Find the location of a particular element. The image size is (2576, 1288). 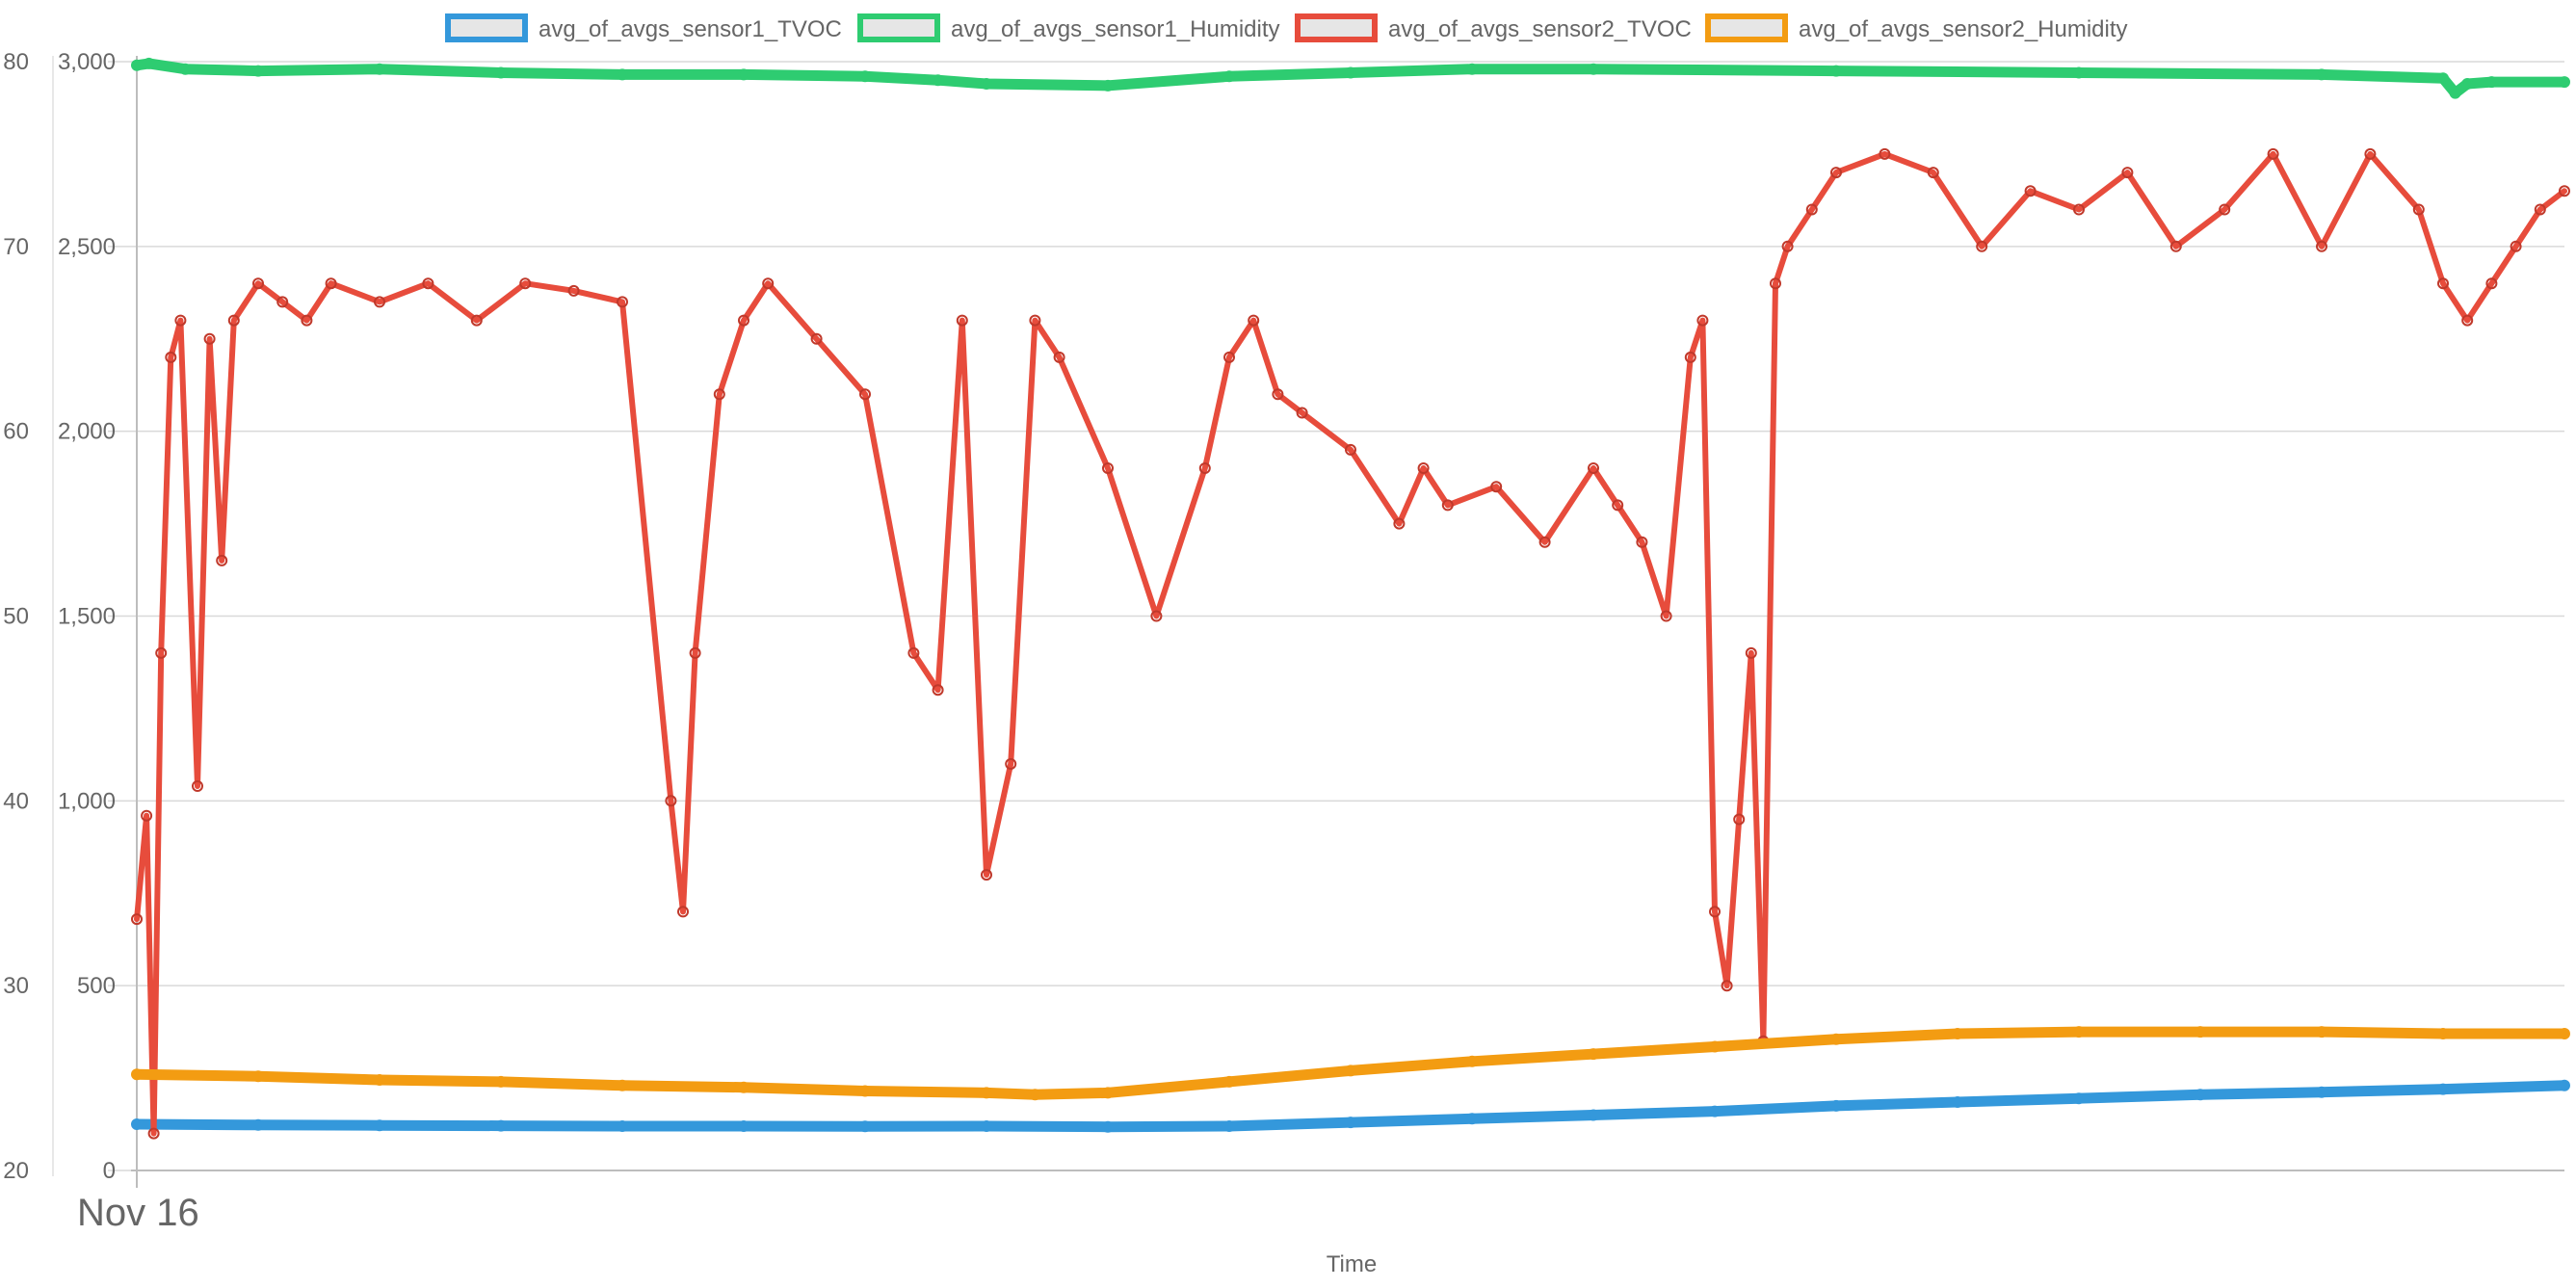

y-left-tick-label: 30 is located at coordinates (16, 986).